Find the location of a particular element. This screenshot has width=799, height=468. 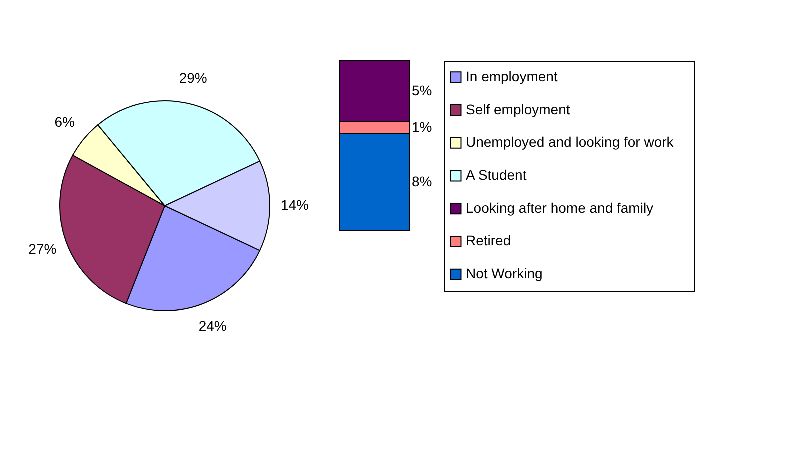

legend-label: Retired is located at coordinates (489, 240).